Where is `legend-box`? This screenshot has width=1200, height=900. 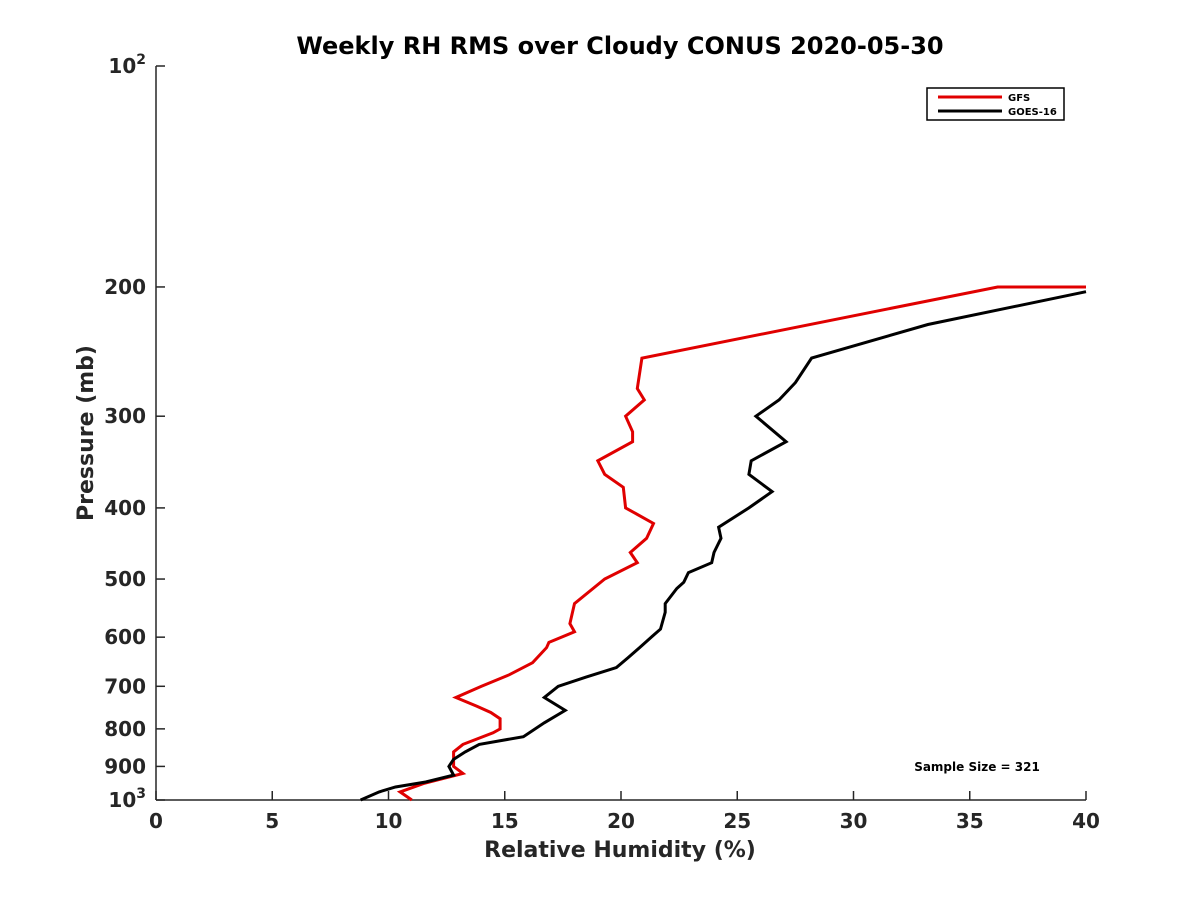 legend-box is located at coordinates (995, 104).